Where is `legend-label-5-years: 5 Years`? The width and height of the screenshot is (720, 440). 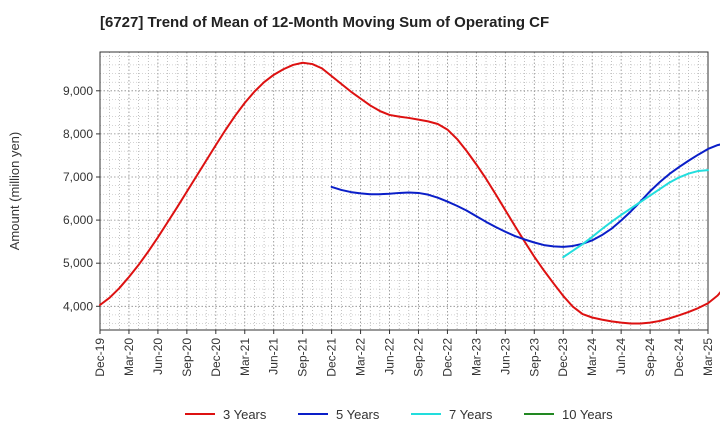 legend-label-5-years: 5 Years is located at coordinates (358, 414).